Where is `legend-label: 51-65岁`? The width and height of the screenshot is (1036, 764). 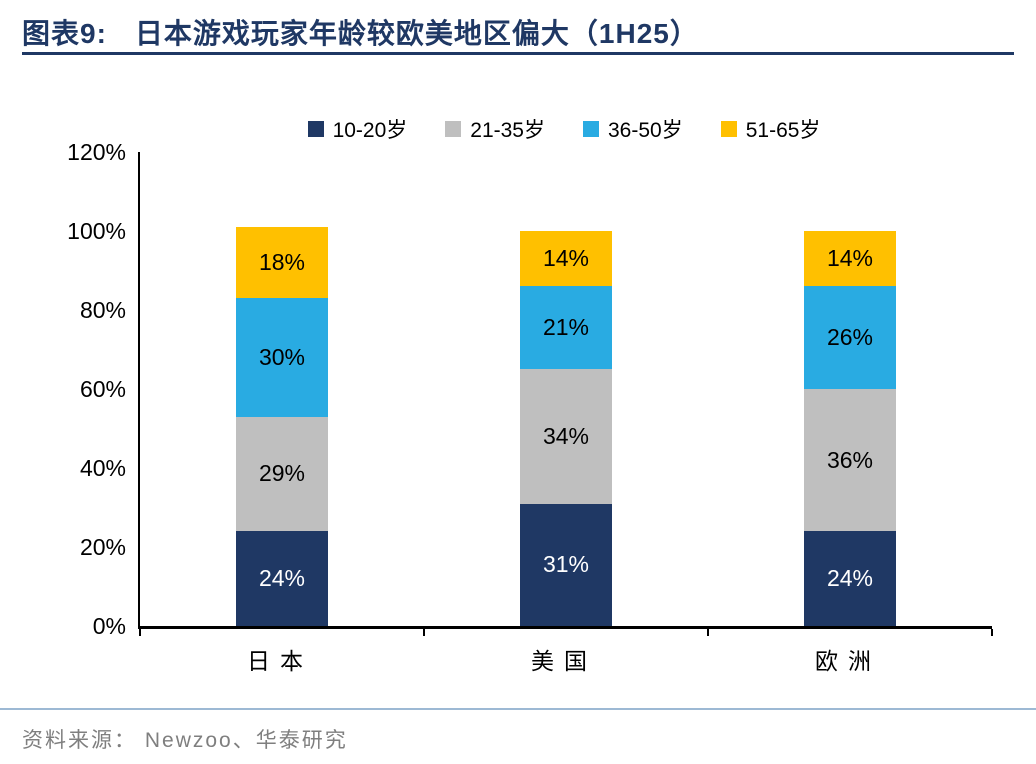 legend-label: 51-65岁 is located at coordinates (783, 130).